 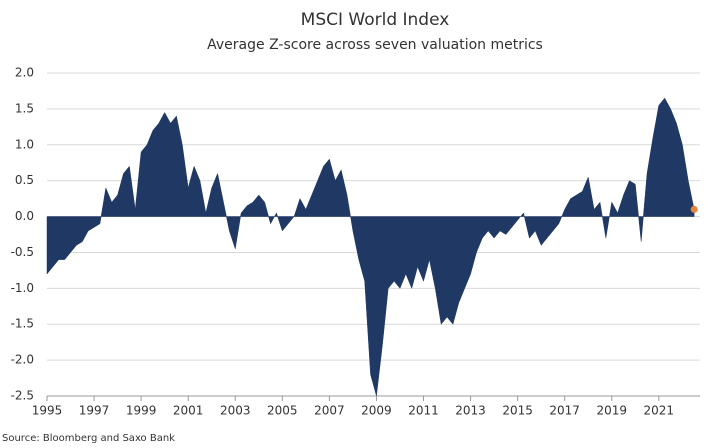 I want to click on x-tick-label: 2013, so click(x=470, y=411).